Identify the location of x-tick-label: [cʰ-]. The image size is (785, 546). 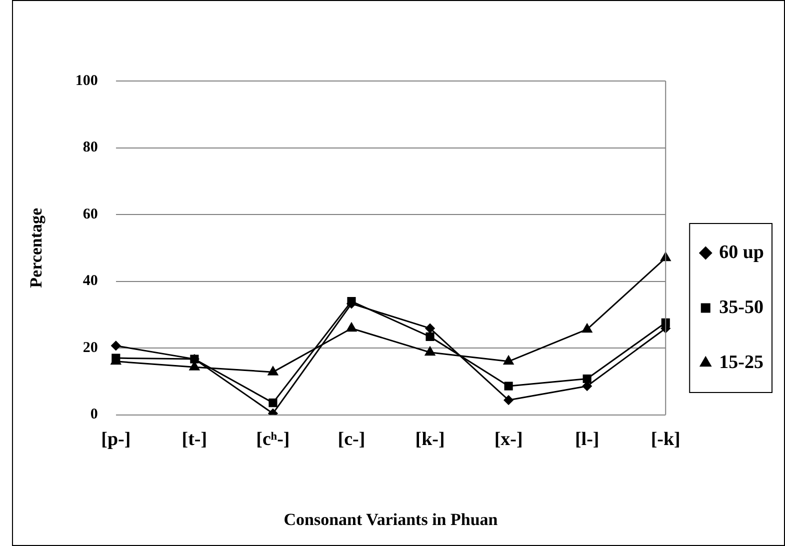
(273, 439).